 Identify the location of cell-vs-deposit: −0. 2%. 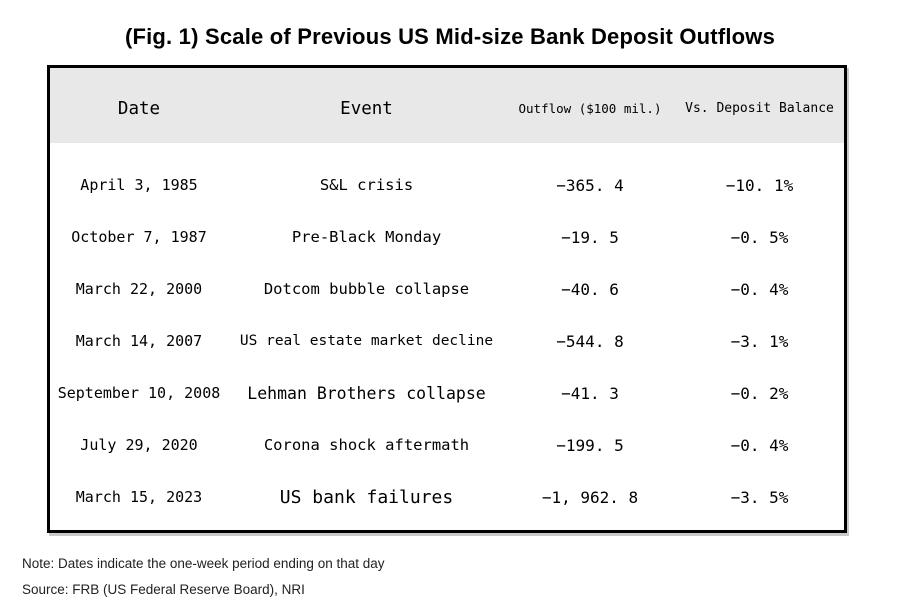
(759, 393).